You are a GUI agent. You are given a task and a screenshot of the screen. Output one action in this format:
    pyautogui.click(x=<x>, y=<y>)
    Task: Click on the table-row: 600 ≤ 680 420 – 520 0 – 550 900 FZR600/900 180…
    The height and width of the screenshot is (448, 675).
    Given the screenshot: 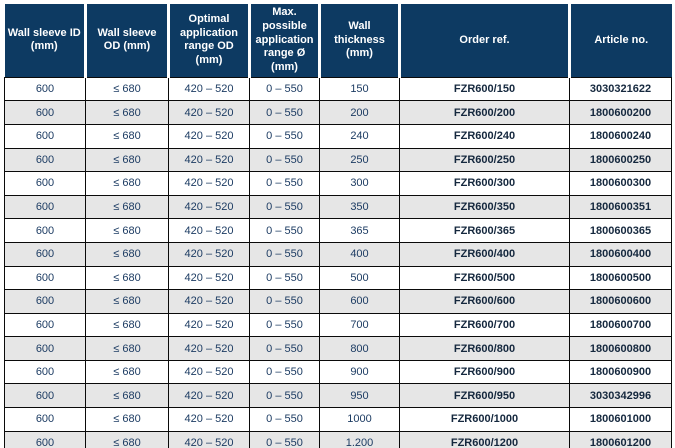 What is the action you would take?
    pyautogui.click(x=338, y=372)
    